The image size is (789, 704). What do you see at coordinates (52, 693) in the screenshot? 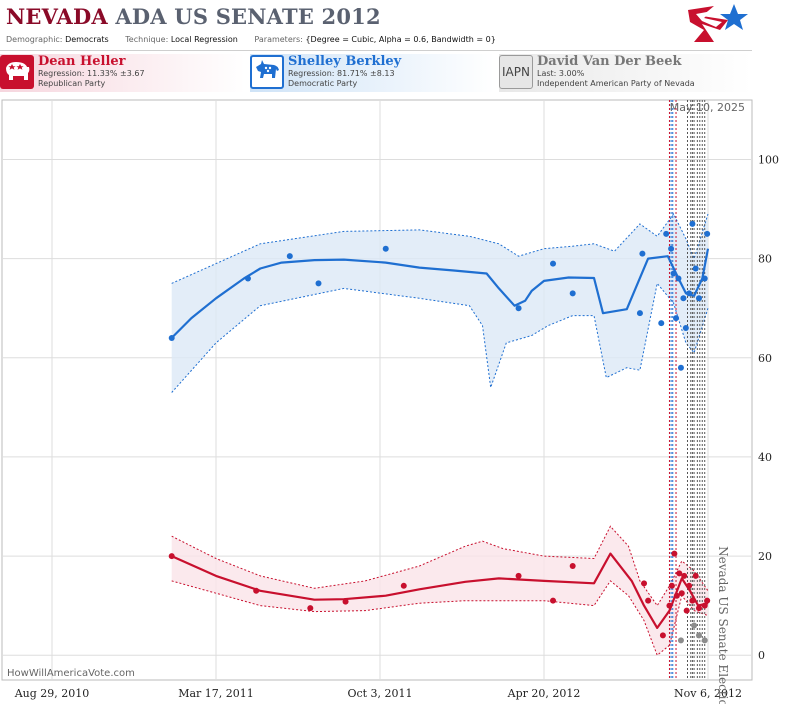
I see `x-tick-label: Aug 29, 2010` at bounding box center [52, 693].